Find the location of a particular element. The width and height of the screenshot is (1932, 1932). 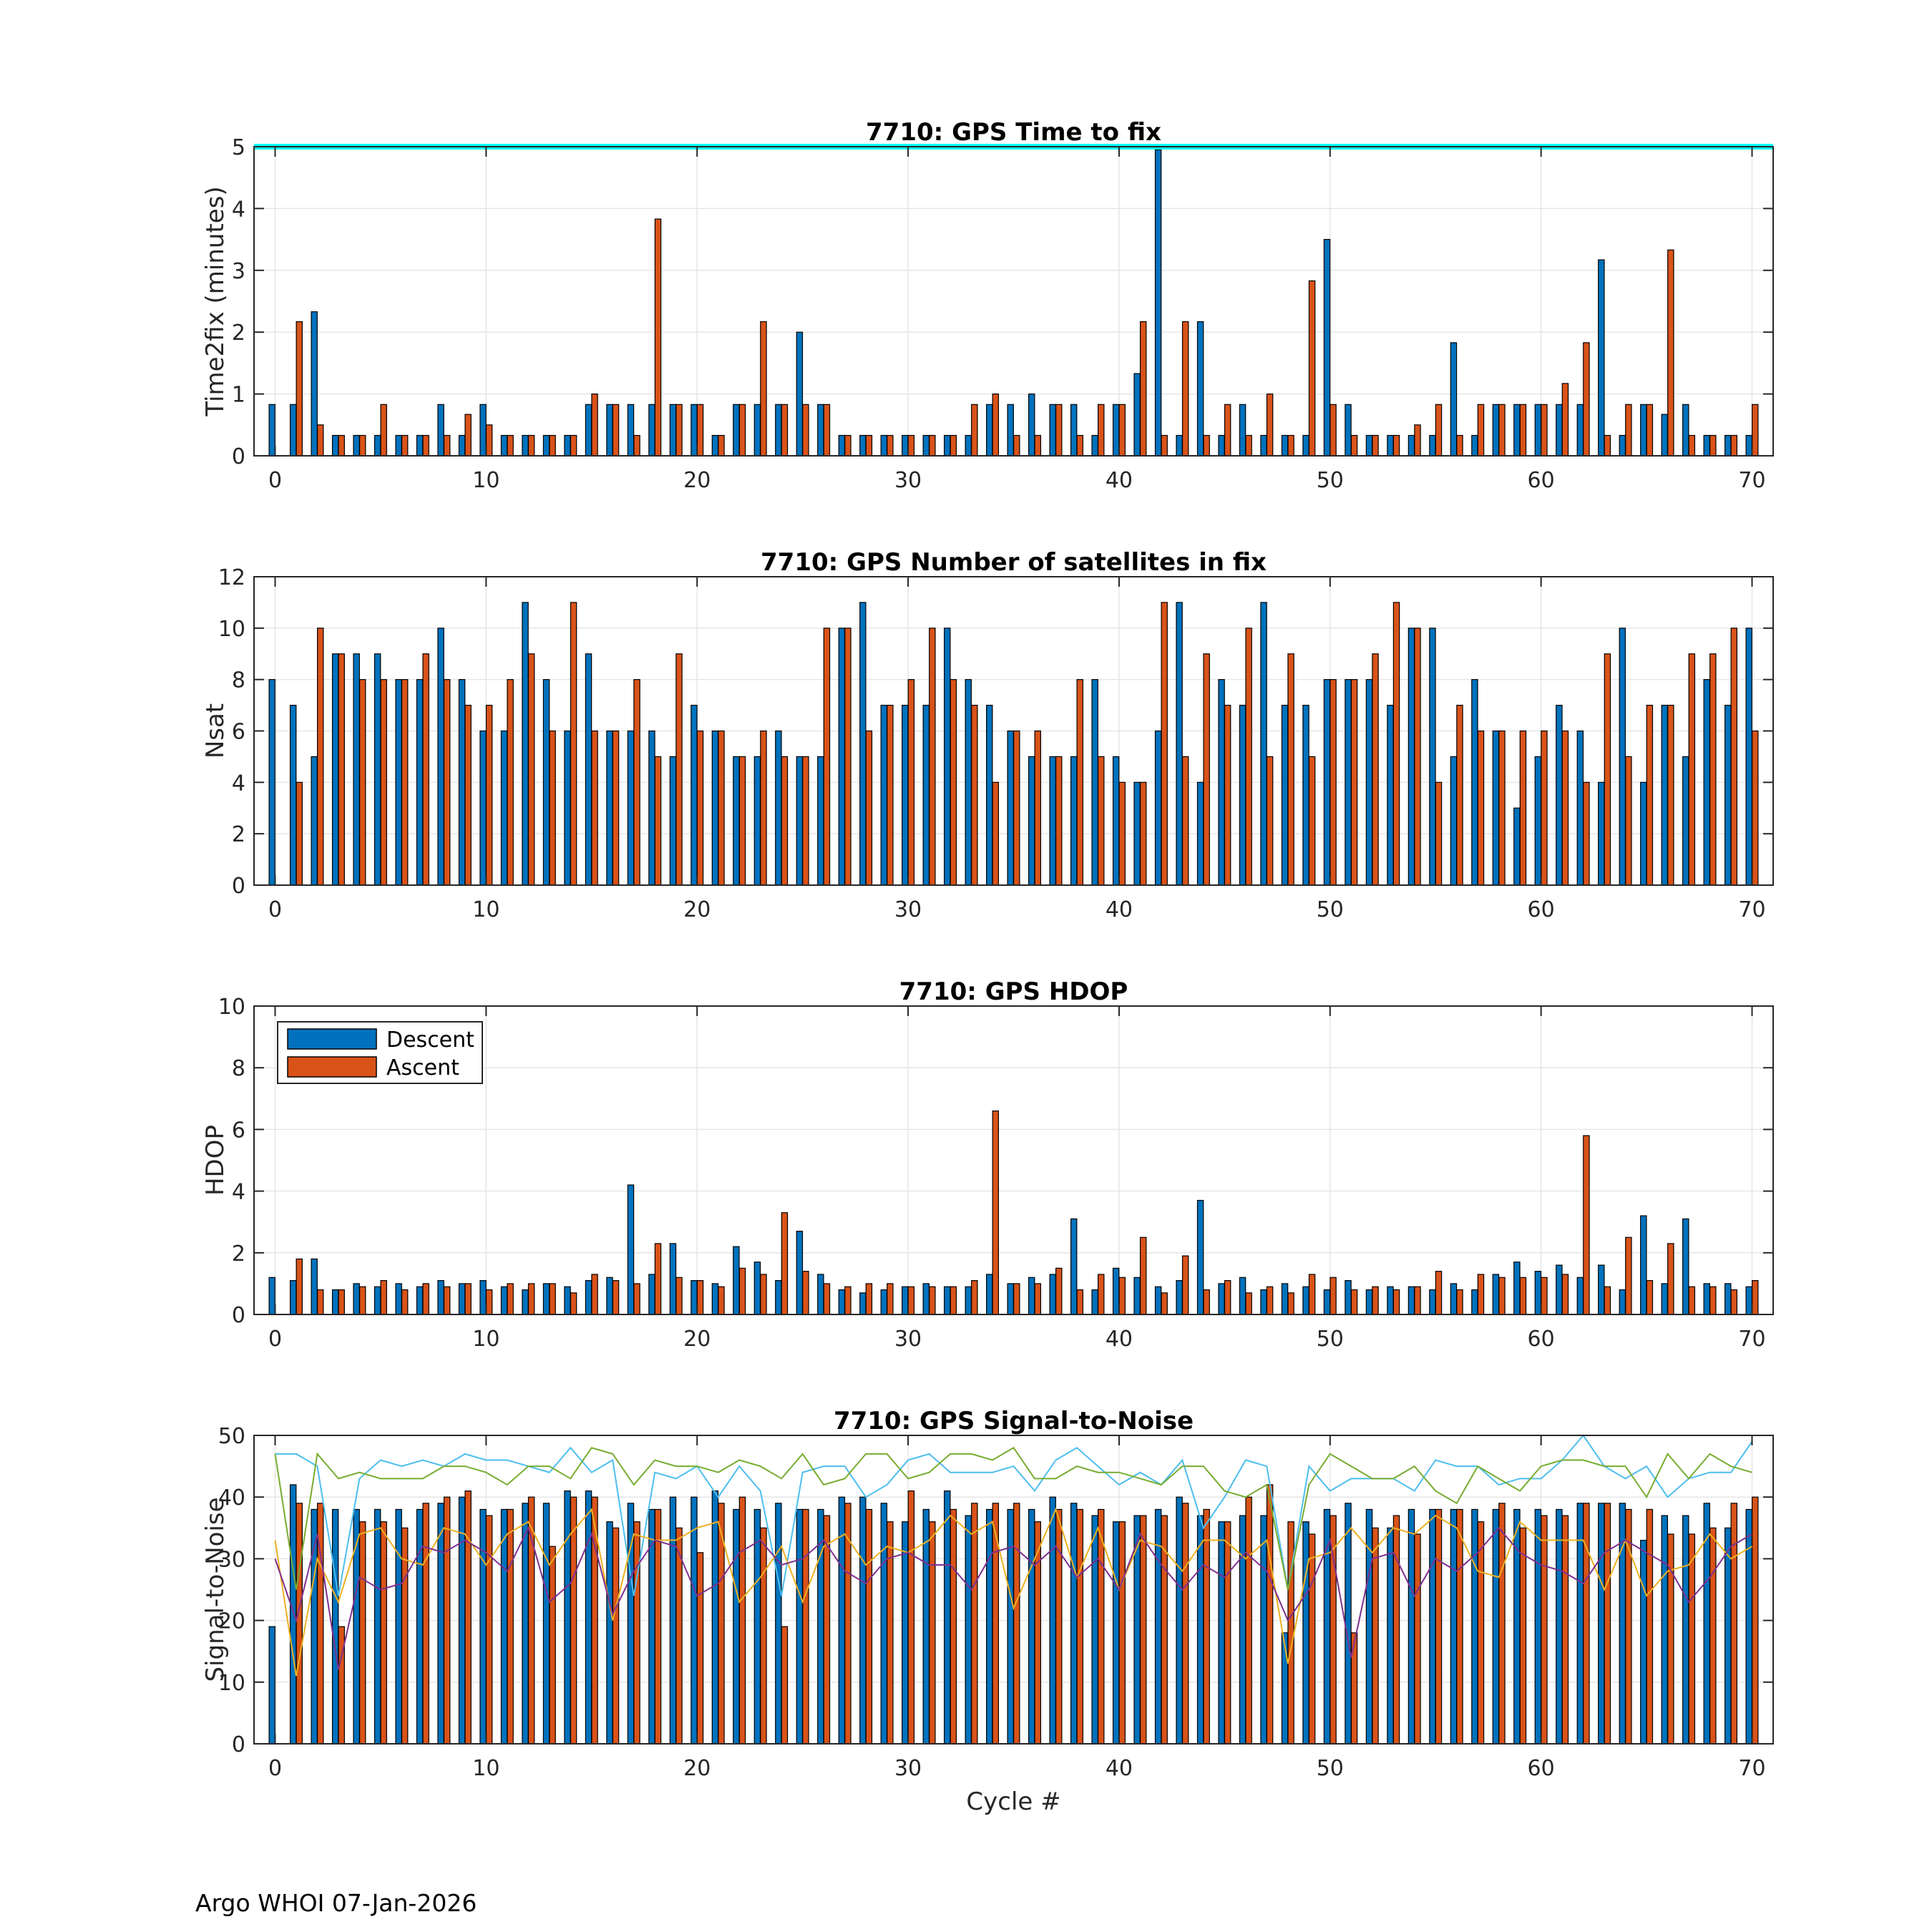

x-tick-label: 10 is located at coordinates (485, 480).